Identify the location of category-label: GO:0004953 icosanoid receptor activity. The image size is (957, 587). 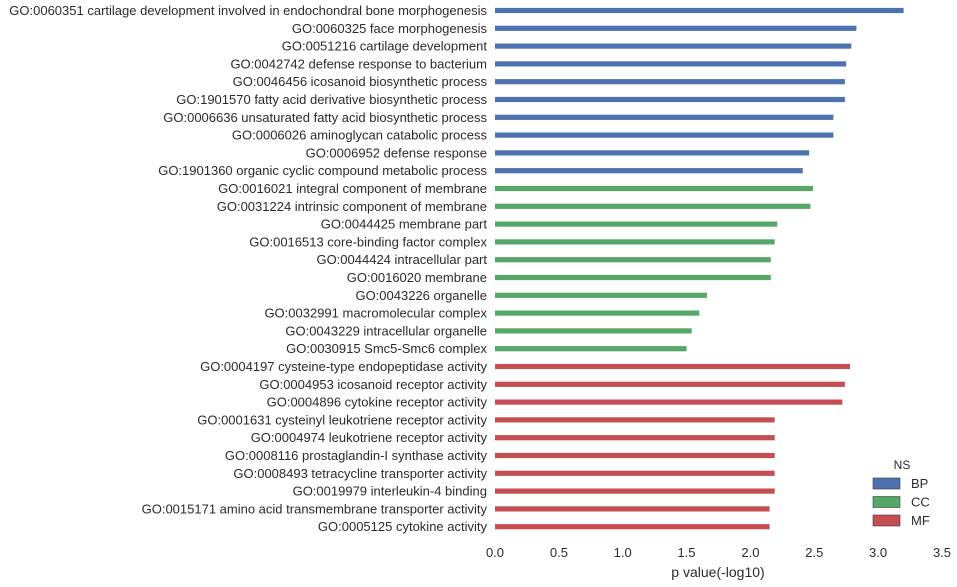
(373, 384).